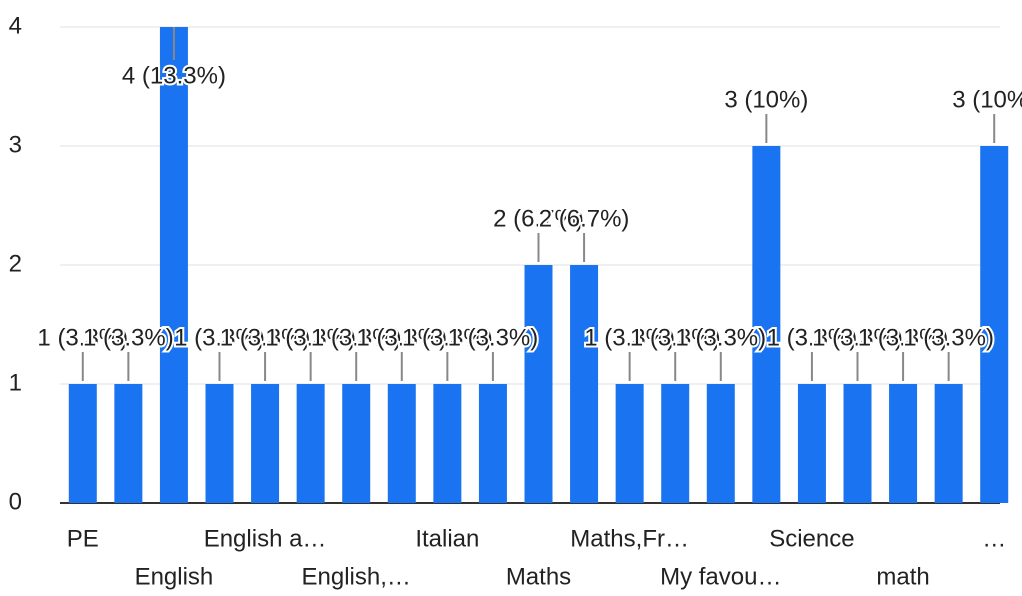 This screenshot has height=596, width=1022. Describe the element at coordinates (15, 382) in the screenshot. I see `y-tick-label: 1` at that location.